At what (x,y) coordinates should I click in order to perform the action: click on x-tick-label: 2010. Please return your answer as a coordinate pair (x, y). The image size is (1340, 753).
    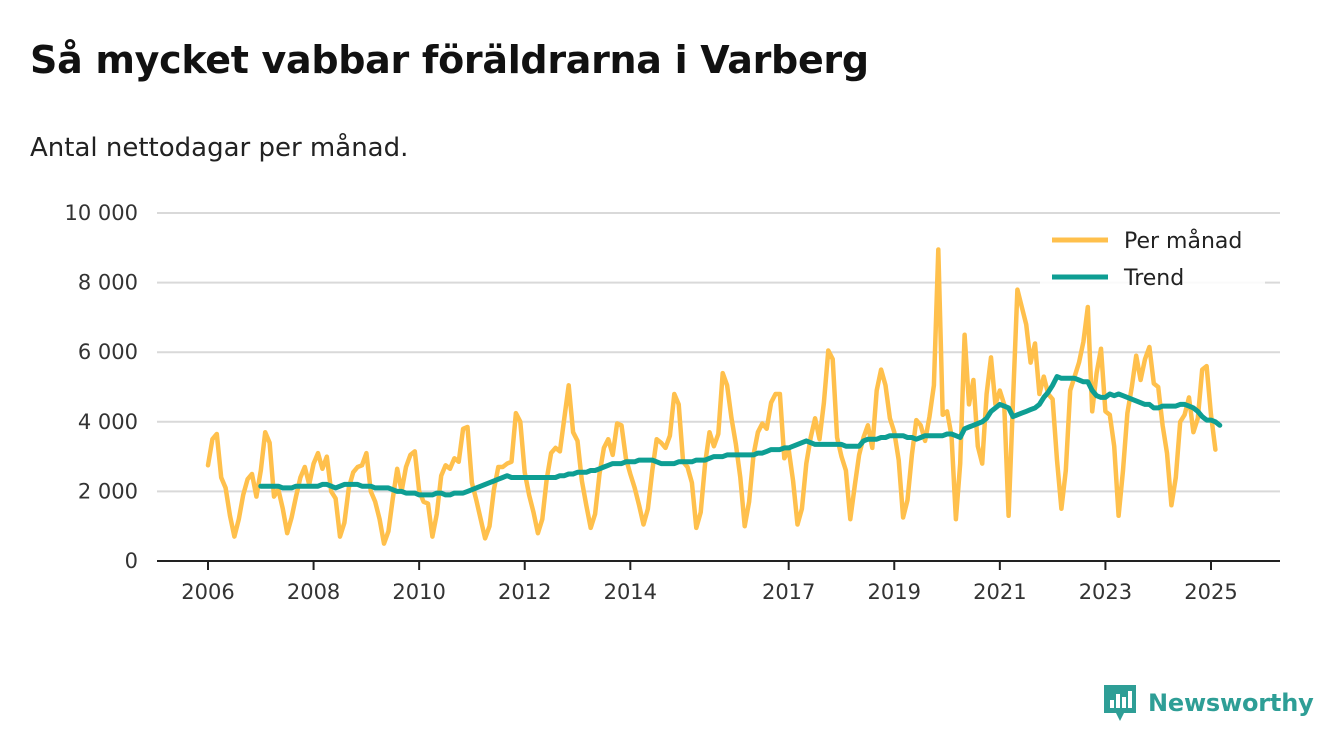
    Looking at the image, I should click on (418, 592).